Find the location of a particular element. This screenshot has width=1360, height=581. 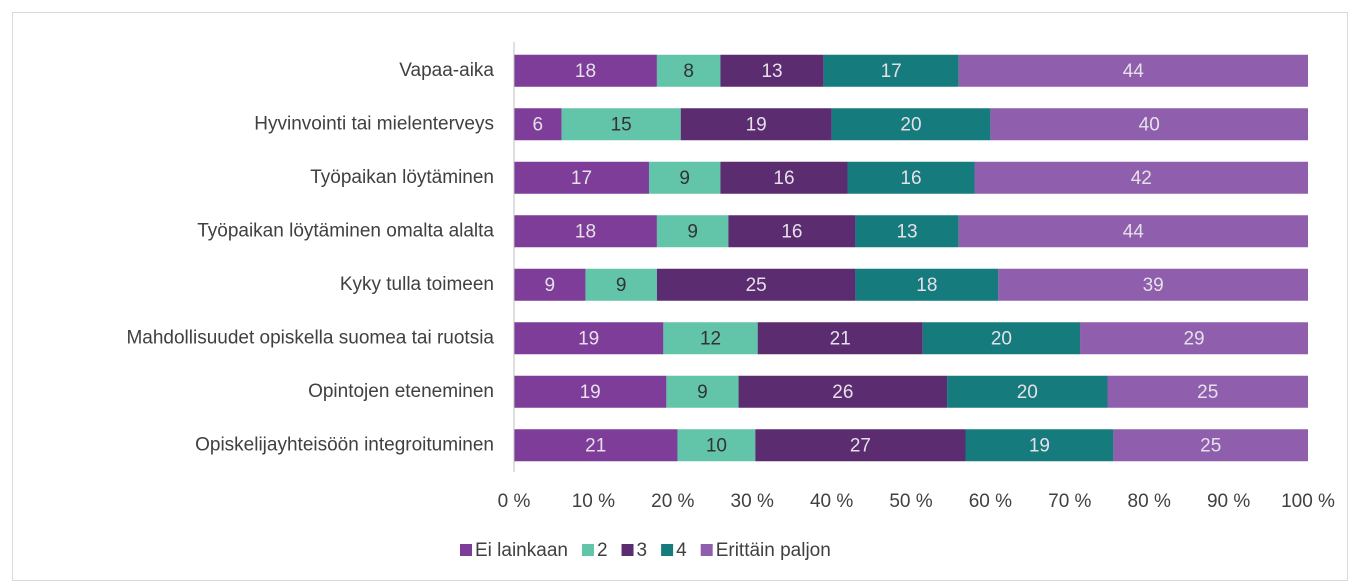

value-label: 10 is located at coordinates (716, 445).